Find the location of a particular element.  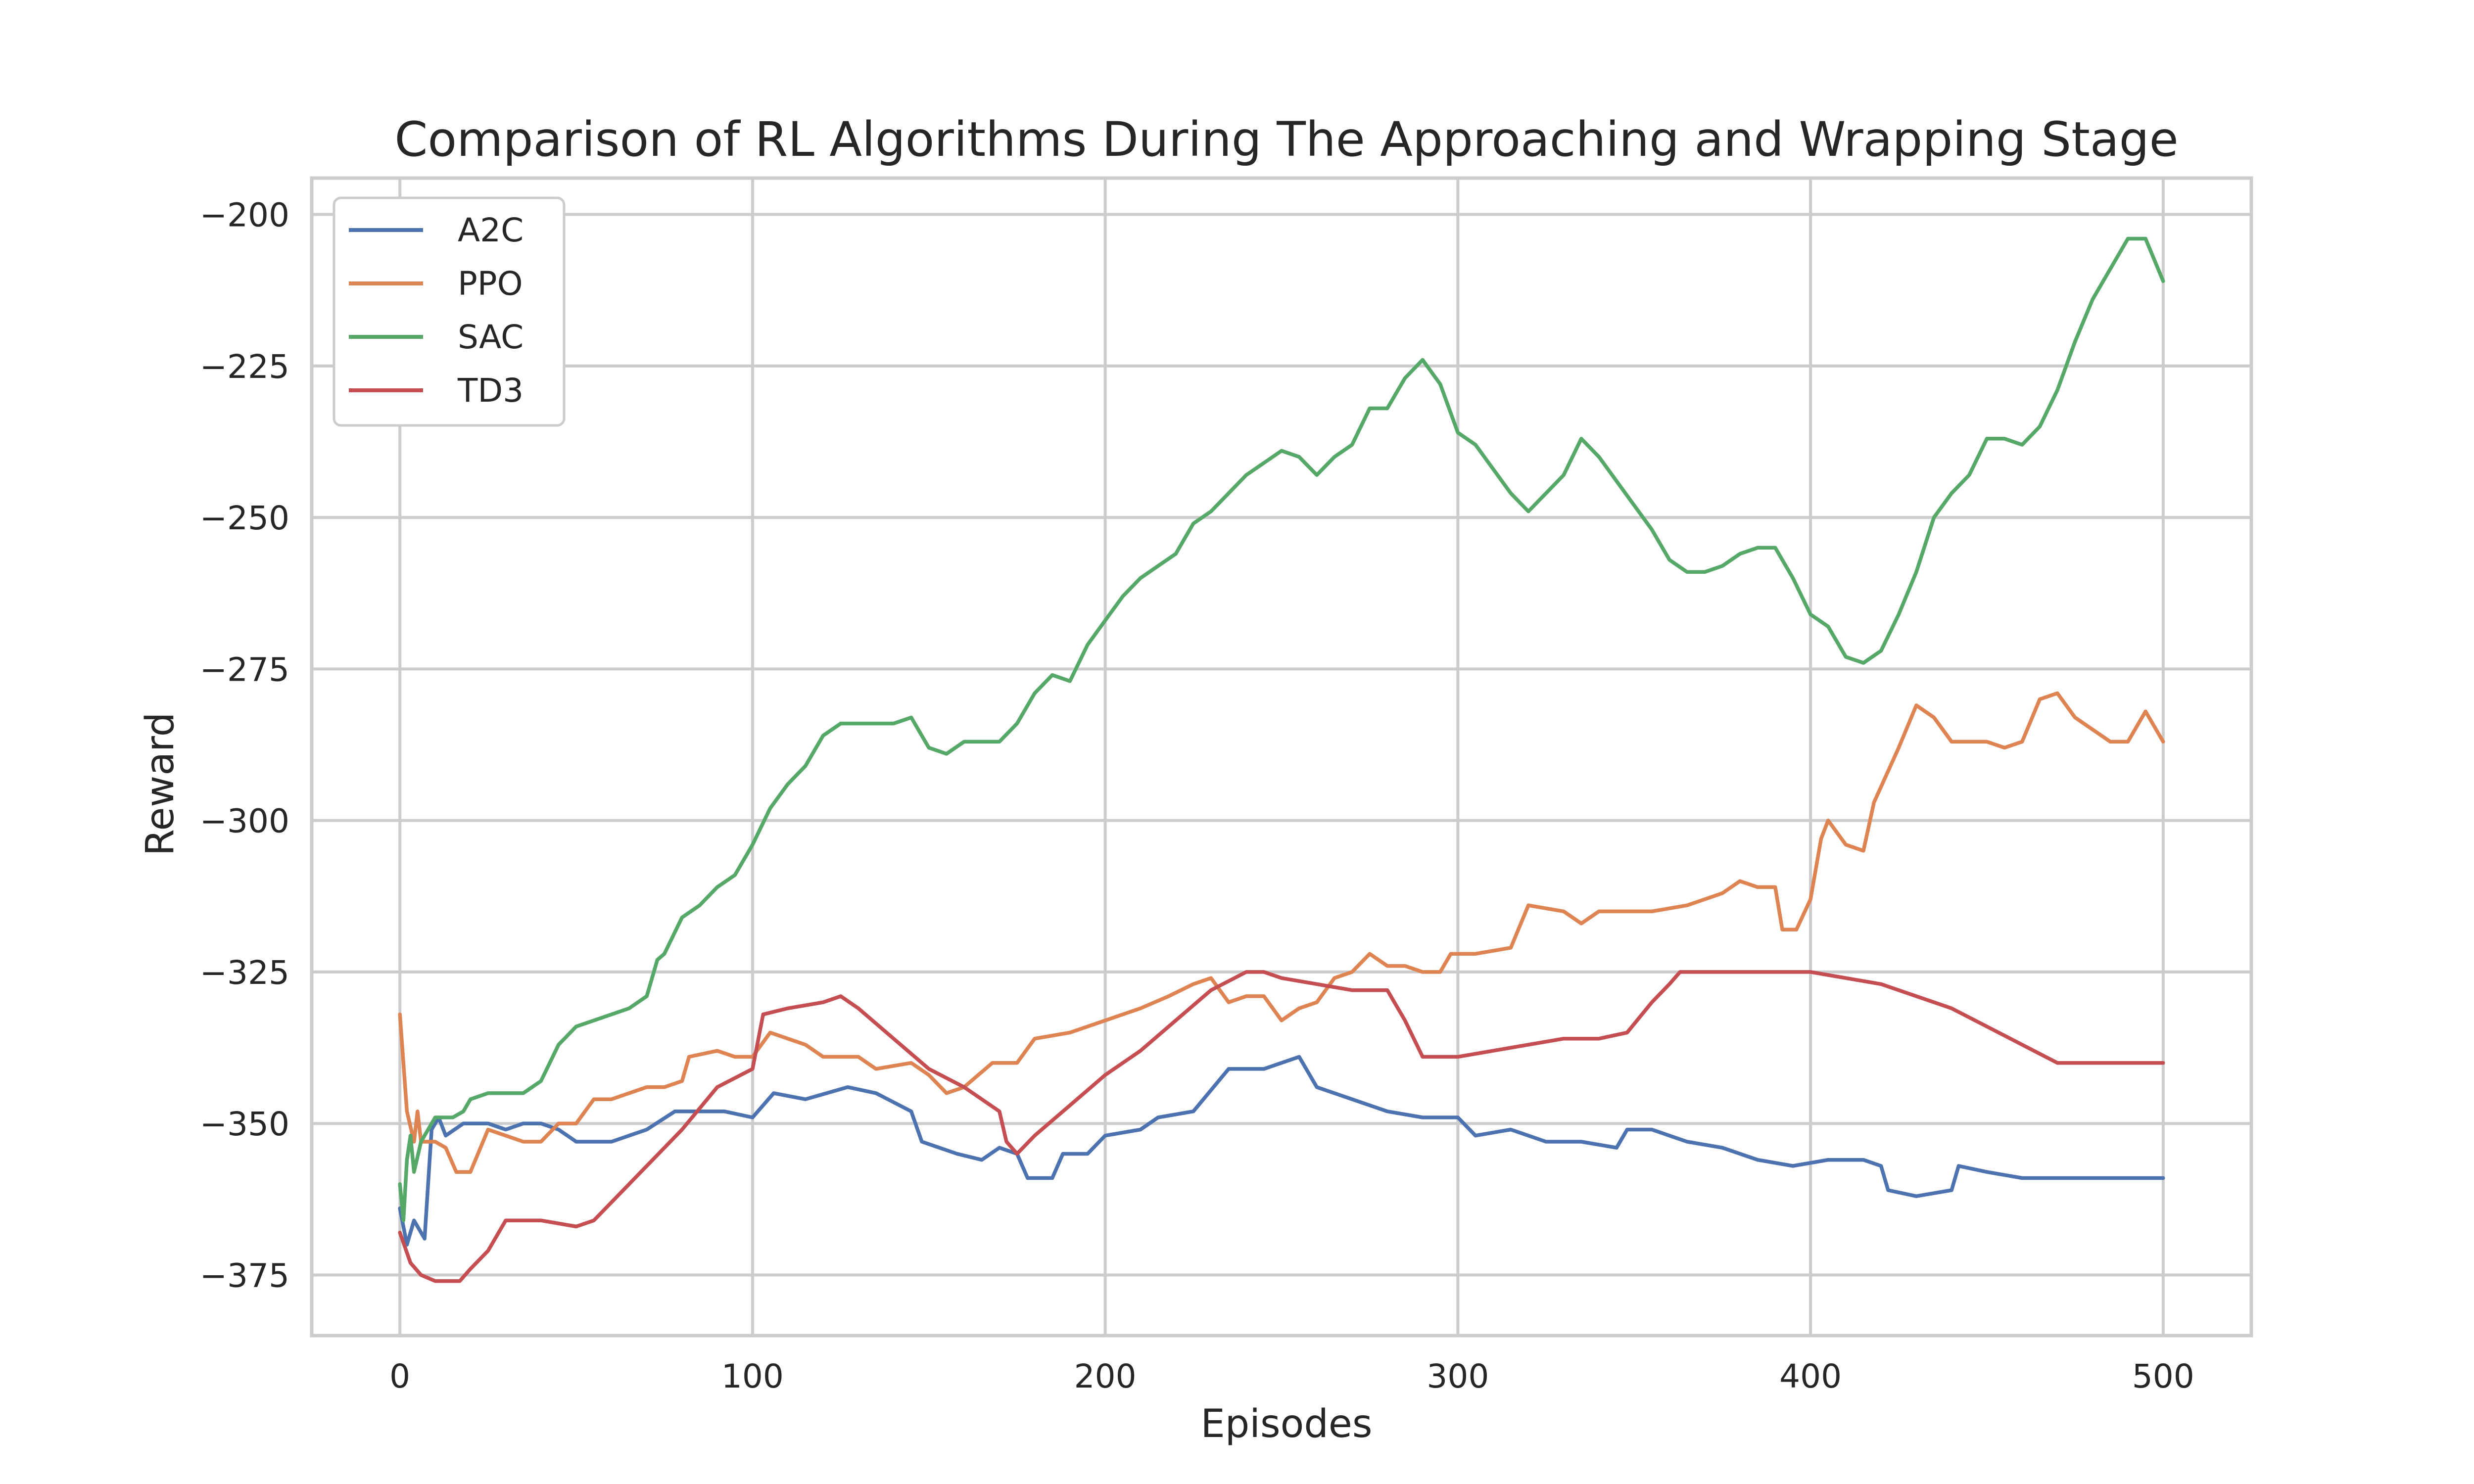

x-tick-label: 300 is located at coordinates (1458, 1376).